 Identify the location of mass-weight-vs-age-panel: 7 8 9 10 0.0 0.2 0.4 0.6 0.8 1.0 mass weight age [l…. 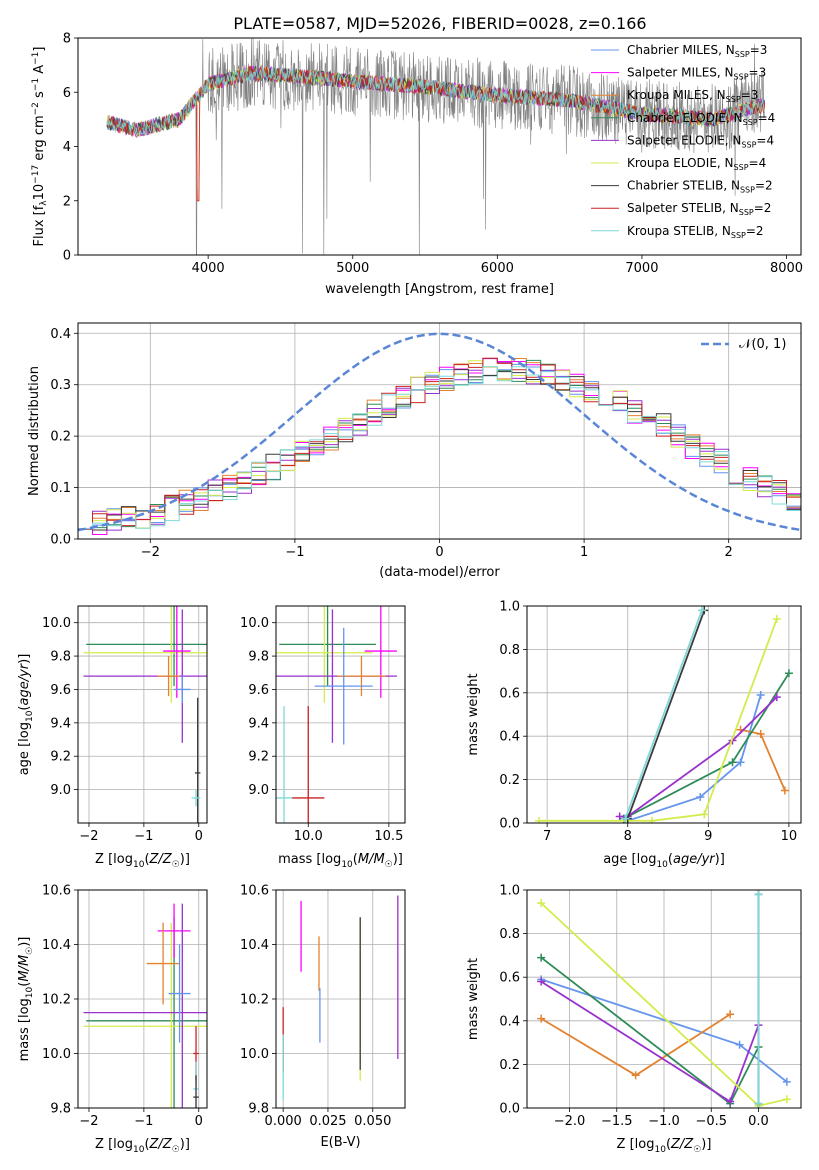
(634, 735).